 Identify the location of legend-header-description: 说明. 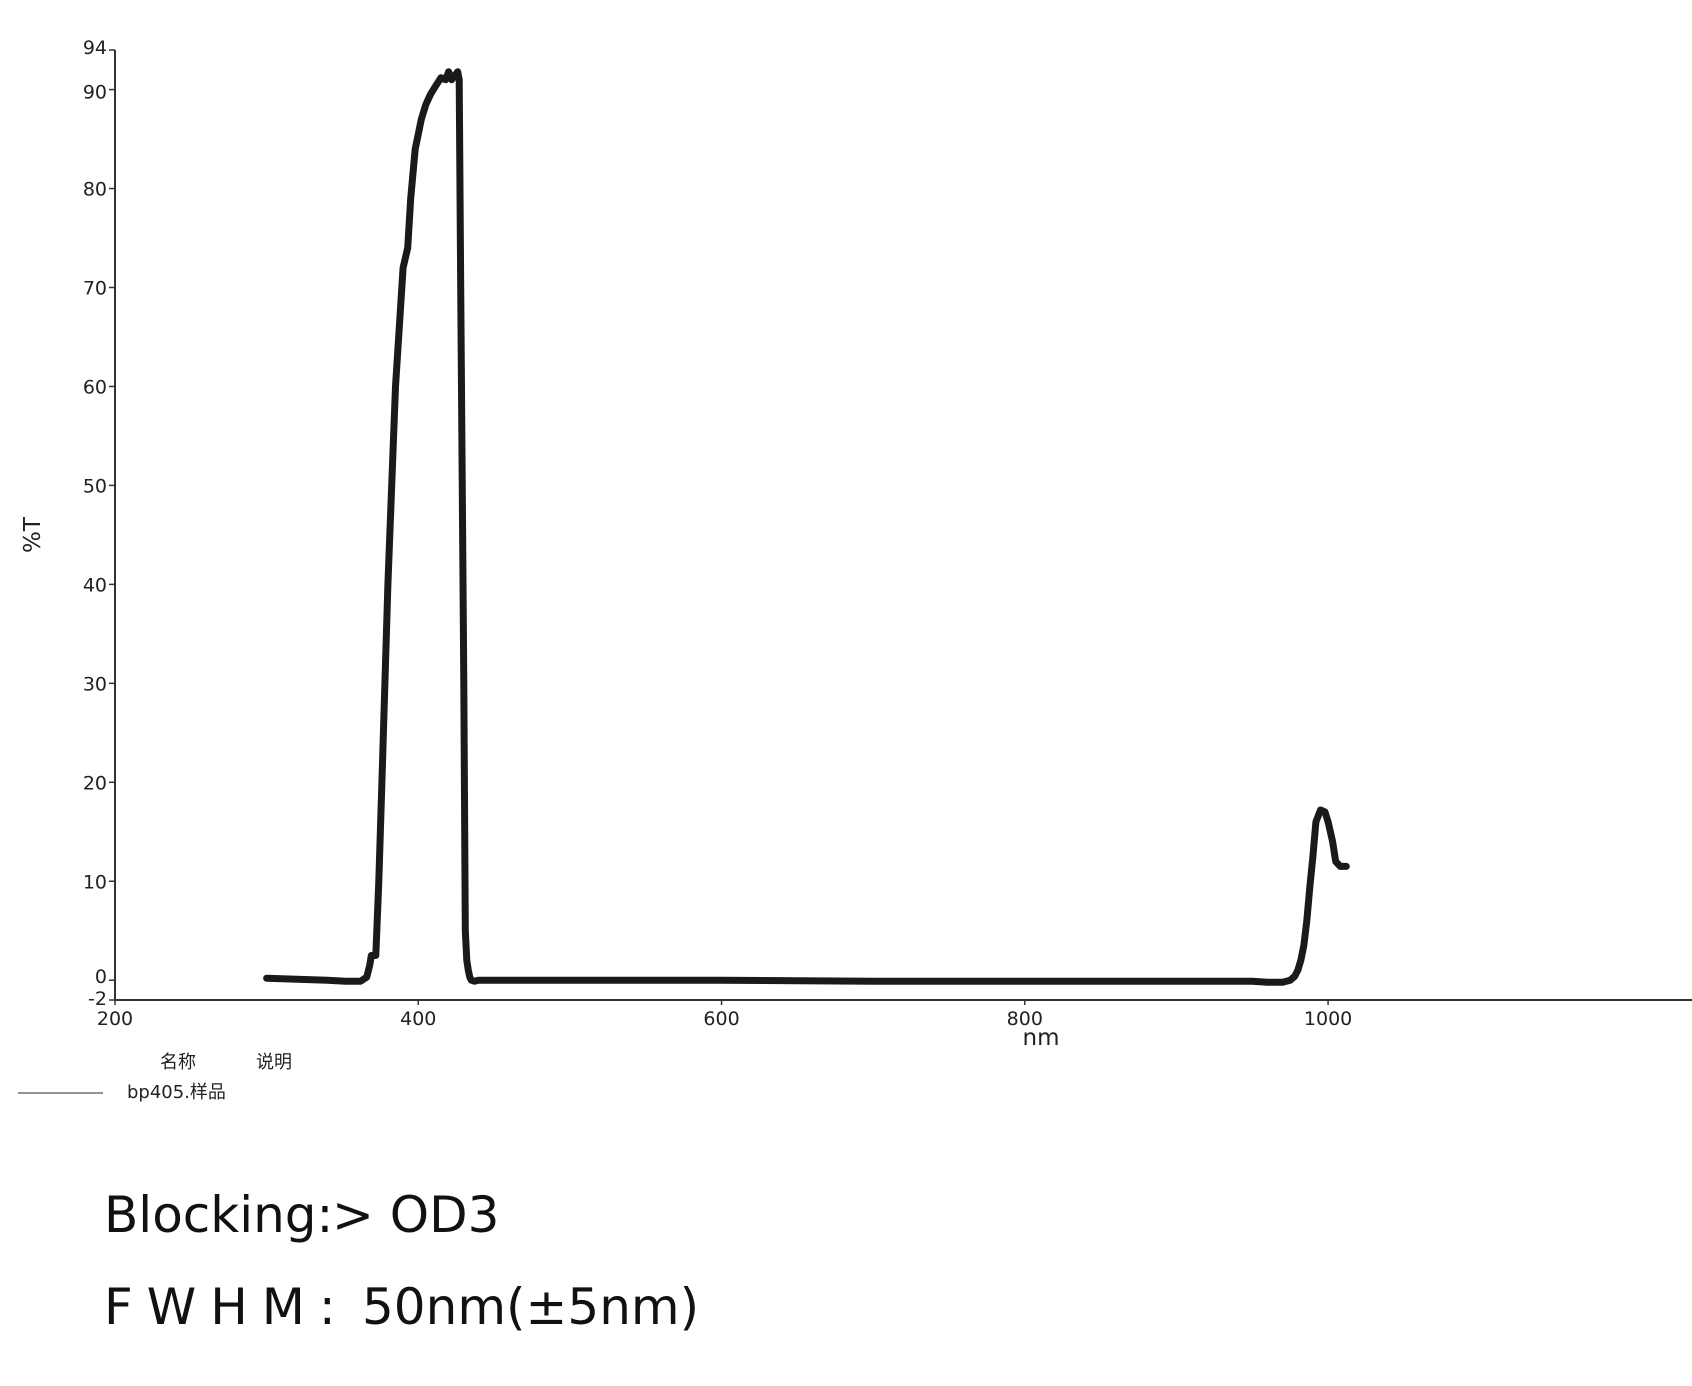
(274, 1062).